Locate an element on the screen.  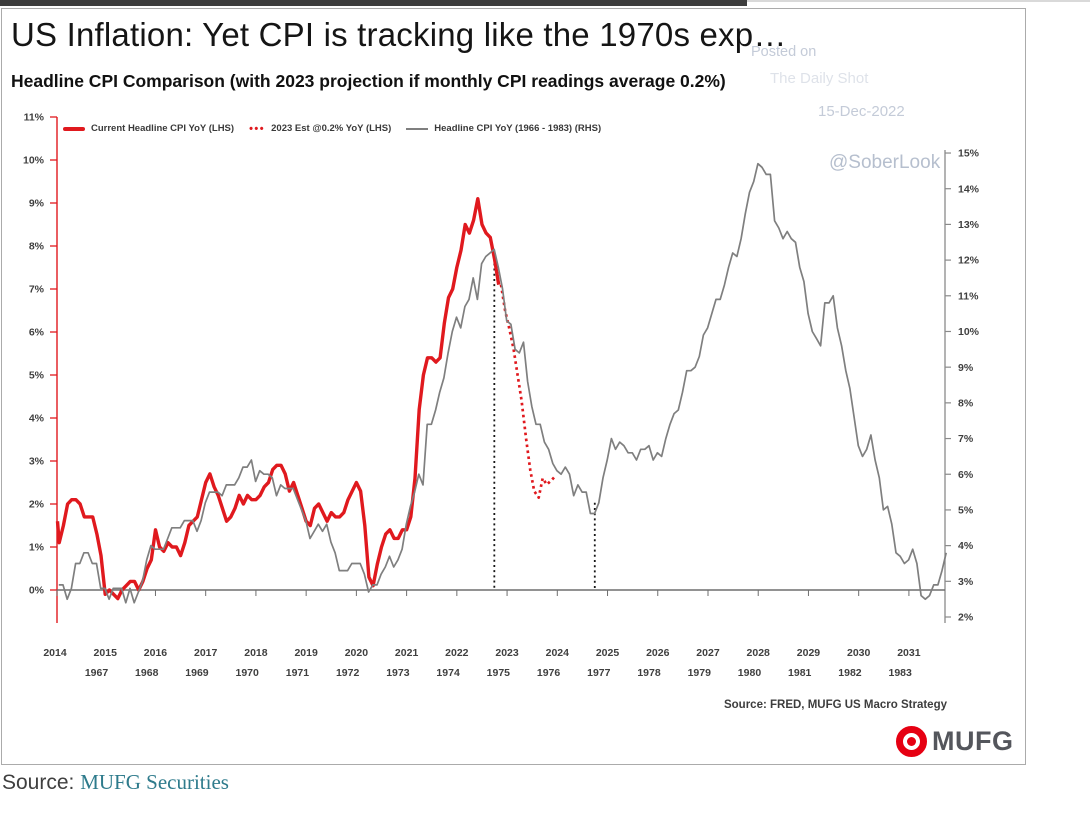
mufg-logo-dot-icon is located at coordinates (911, 741).